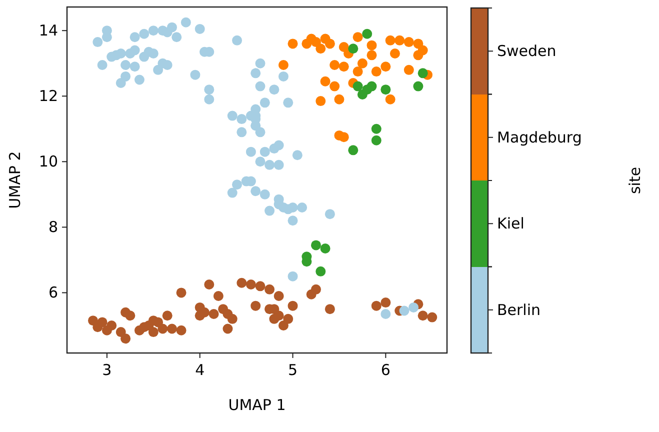  What do you see at coordinates (635, 180) in the screenshot?
I see `color-bar-title: site` at bounding box center [635, 180].